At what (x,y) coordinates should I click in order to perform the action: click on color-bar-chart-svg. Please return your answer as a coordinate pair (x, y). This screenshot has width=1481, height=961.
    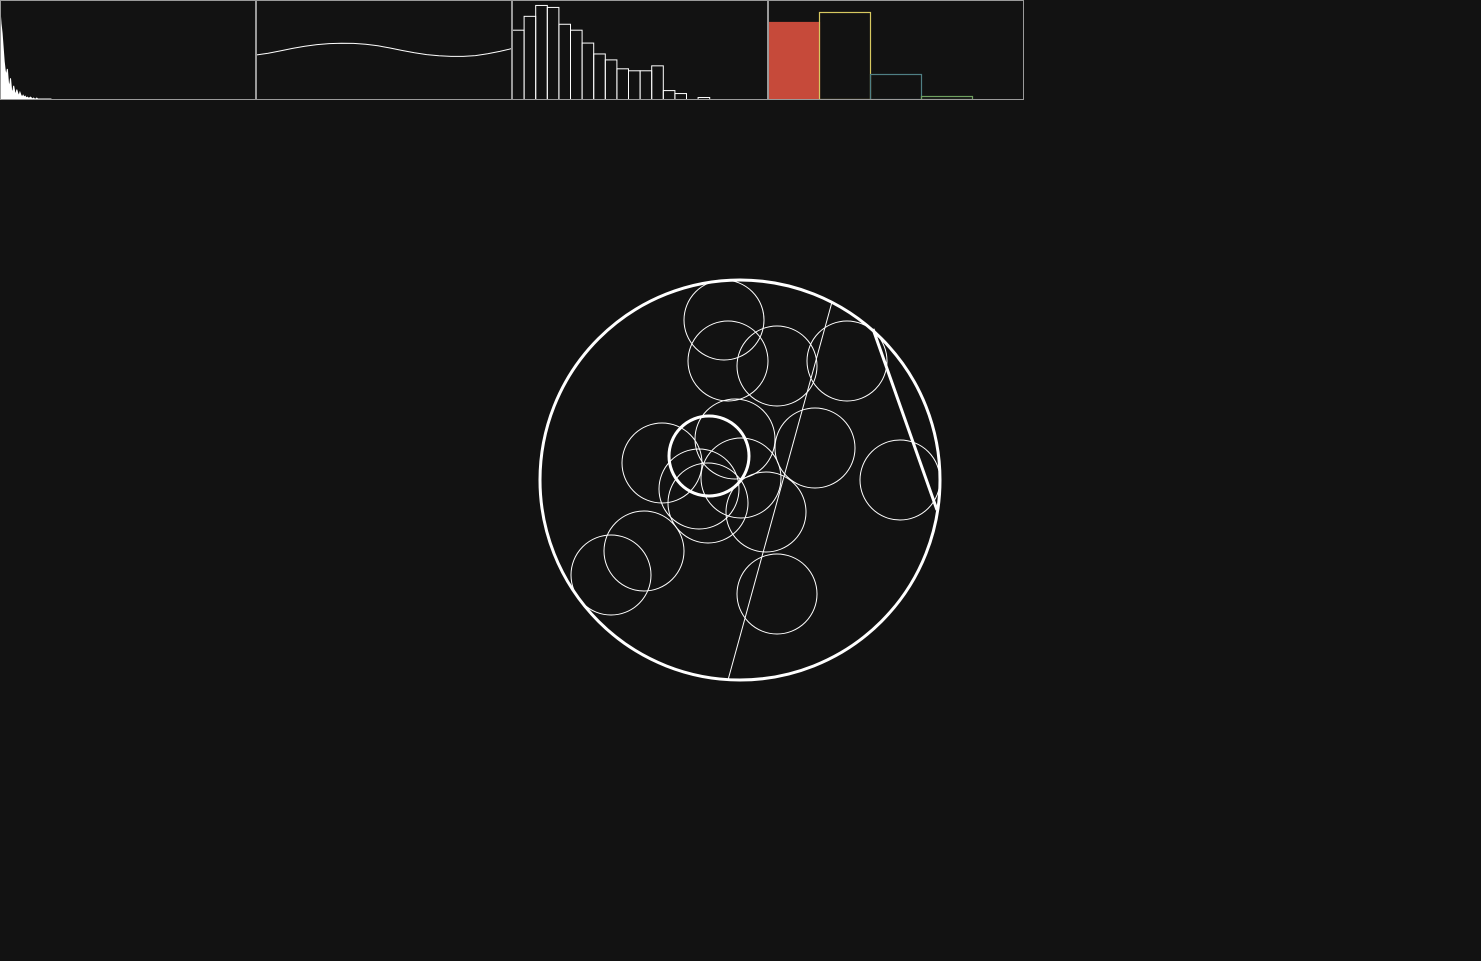
    Looking at the image, I should click on (896, 50).